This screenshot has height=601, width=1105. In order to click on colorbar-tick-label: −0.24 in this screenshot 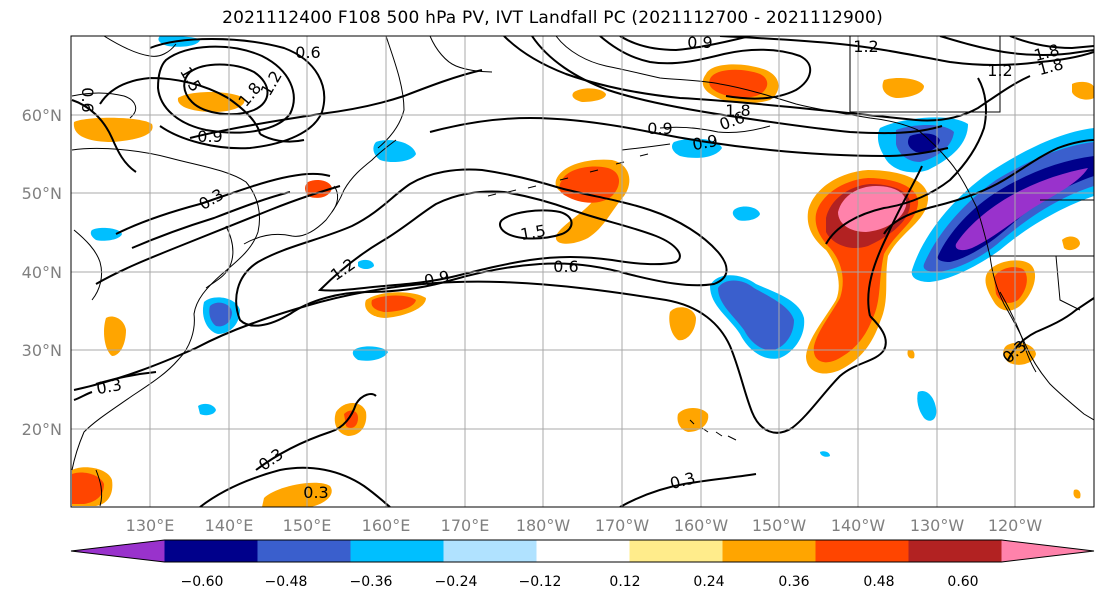, I will do `click(456, 582)`.